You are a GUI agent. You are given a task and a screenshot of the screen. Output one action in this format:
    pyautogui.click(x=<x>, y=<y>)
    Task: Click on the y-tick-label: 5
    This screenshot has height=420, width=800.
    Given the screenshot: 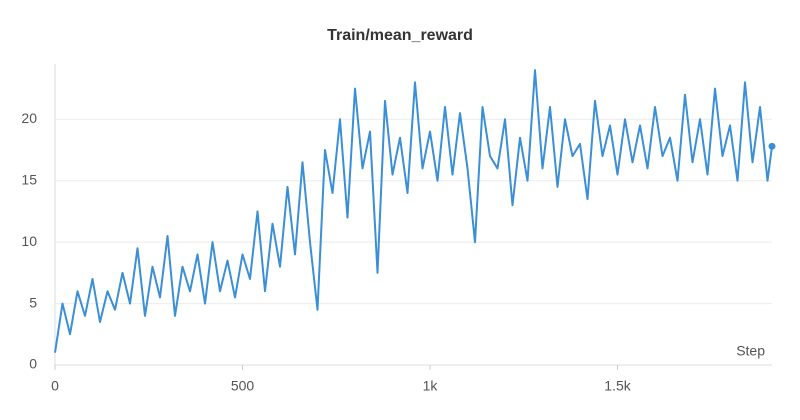 What is the action you would take?
    pyautogui.click(x=33, y=302)
    